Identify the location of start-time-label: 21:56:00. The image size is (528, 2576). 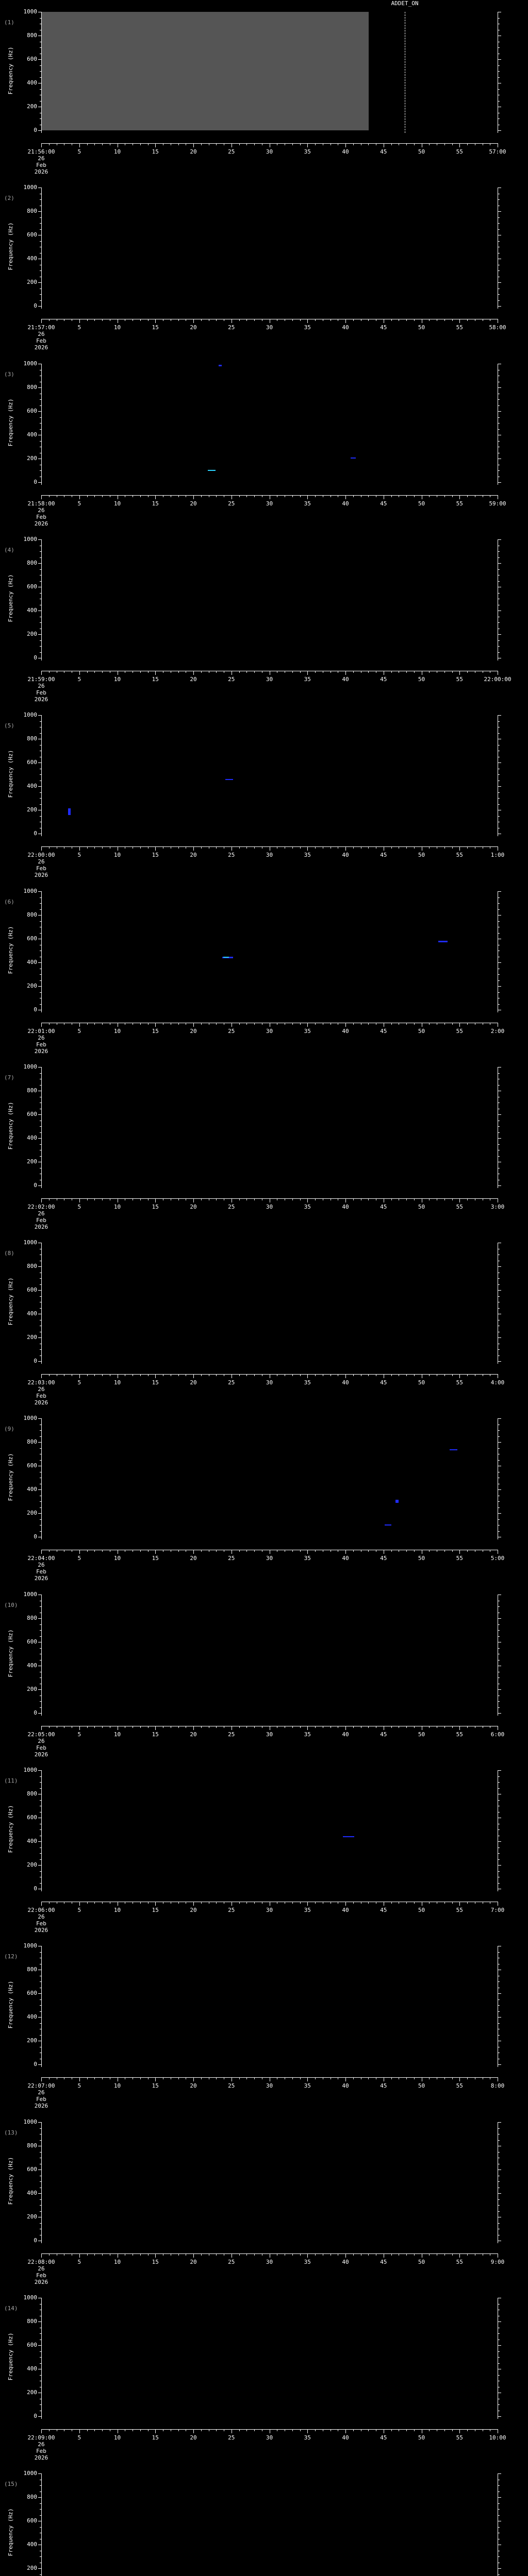
(41, 151).